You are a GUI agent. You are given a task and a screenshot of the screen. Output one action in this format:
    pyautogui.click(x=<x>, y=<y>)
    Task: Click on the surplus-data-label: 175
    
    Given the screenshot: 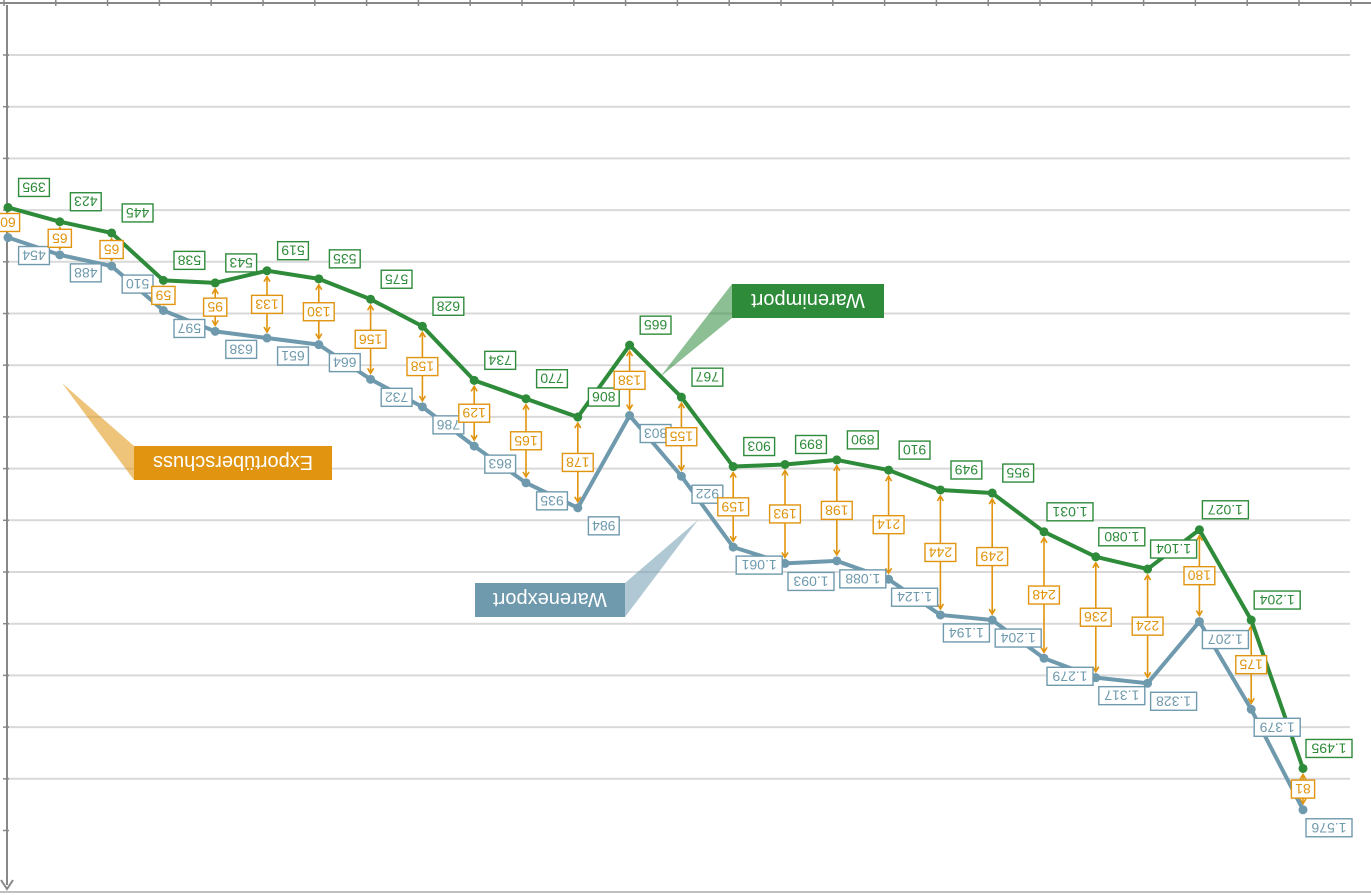 What is the action you would take?
    pyautogui.click(x=1251, y=664)
    